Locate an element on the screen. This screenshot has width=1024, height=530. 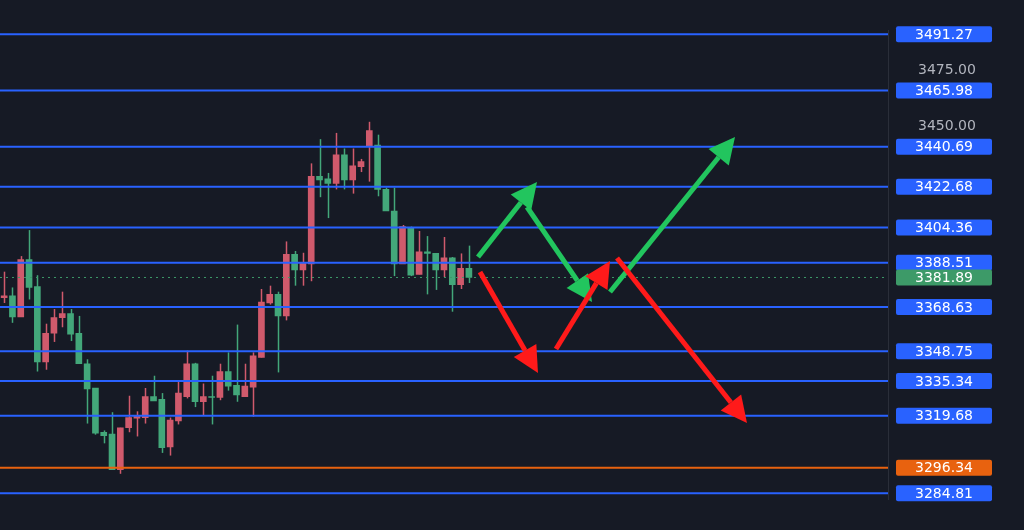
ref-line-label: 3422.68 is located at coordinates (944, 186).